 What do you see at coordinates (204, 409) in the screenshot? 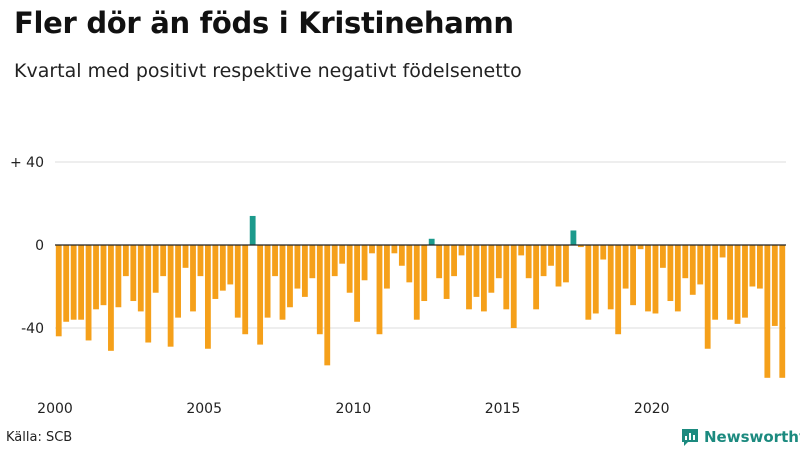
I see `x-tick-label: 2005` at bounding box center [204, 409].